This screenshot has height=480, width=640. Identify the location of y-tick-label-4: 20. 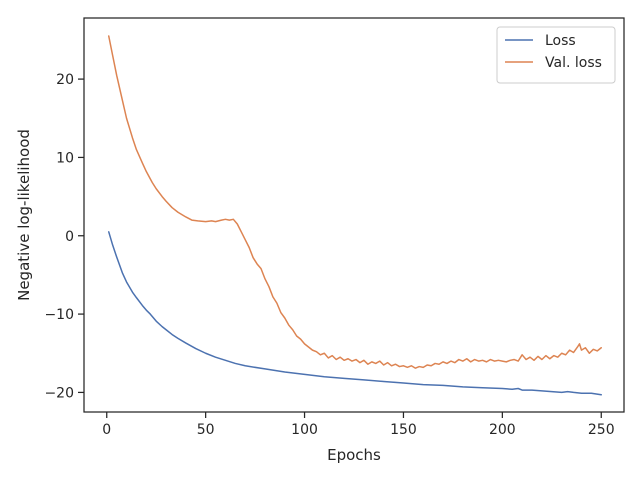
(65, 80).